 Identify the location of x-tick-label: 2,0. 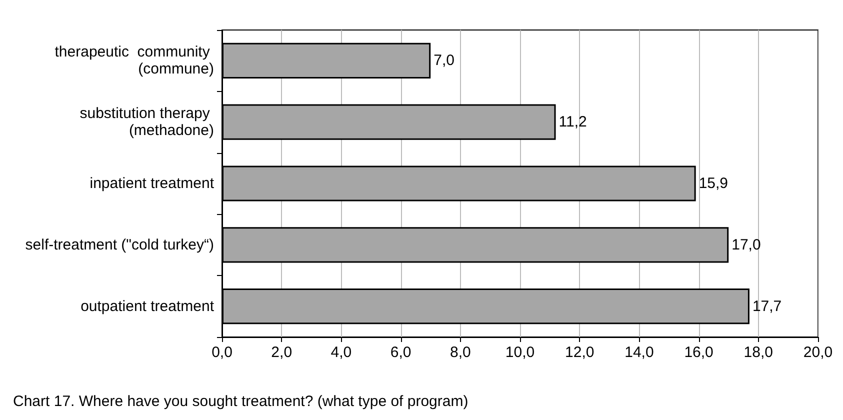
(281, 352).